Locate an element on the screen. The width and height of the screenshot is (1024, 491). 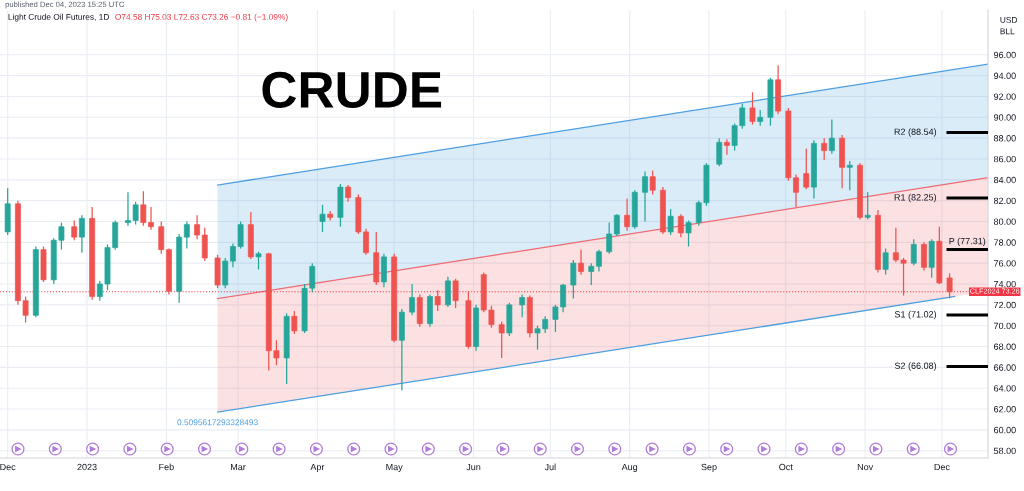
y-tick-label: 62.00 is located at coordinates (1005, 409).